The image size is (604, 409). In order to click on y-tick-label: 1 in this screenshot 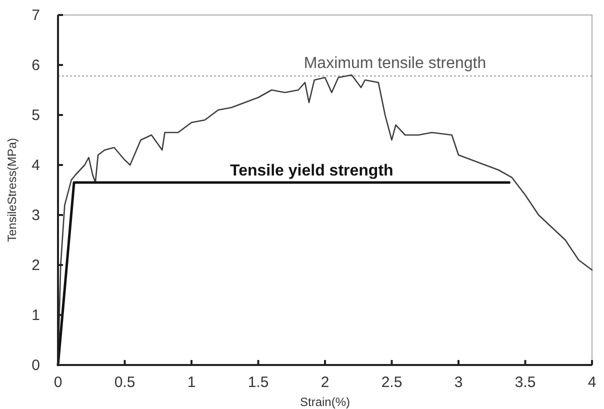, I will do `click(36, 315)`.